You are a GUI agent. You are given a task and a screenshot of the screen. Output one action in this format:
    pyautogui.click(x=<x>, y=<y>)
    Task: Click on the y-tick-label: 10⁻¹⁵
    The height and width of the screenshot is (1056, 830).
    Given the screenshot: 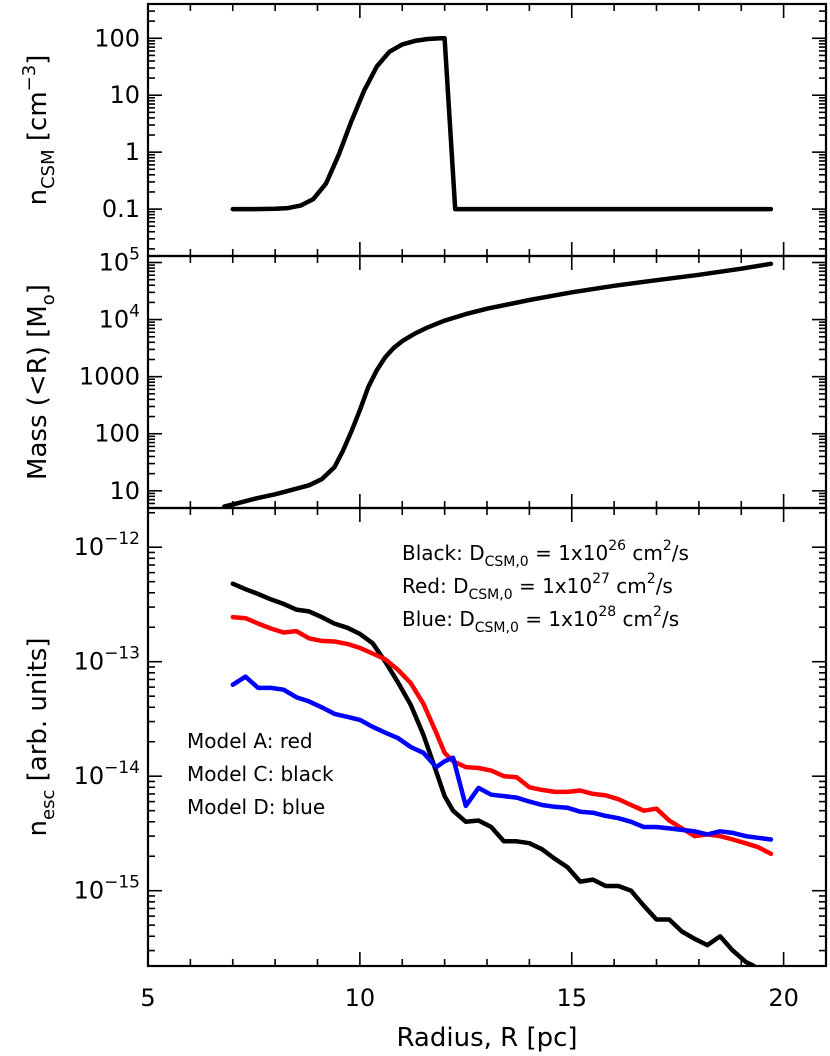 What is the action you would take?
    pyautogui.click(x=107, y=889)
    